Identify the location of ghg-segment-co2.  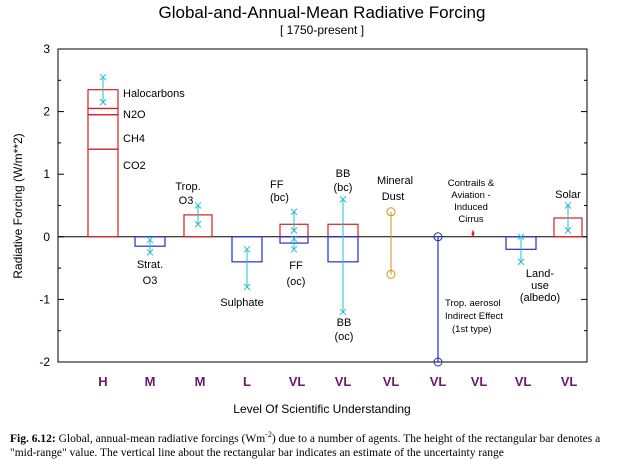
(103, 193).